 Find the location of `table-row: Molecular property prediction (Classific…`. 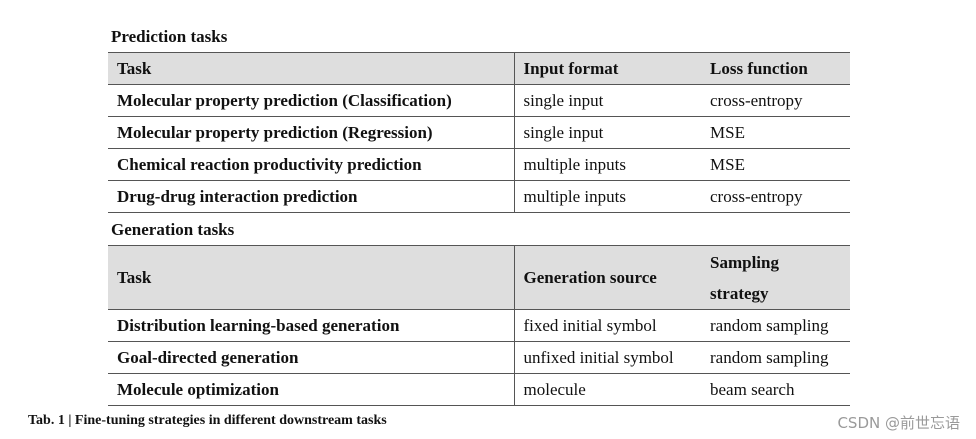

table-row: Molecular property prediction (Classific… is located at coordinates (479, 100).